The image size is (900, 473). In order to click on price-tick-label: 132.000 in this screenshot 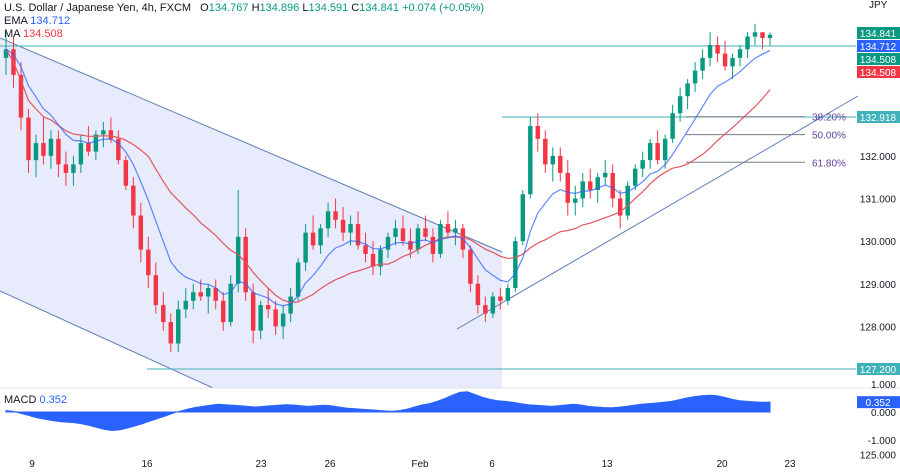, I will do `click(878, 157)`.